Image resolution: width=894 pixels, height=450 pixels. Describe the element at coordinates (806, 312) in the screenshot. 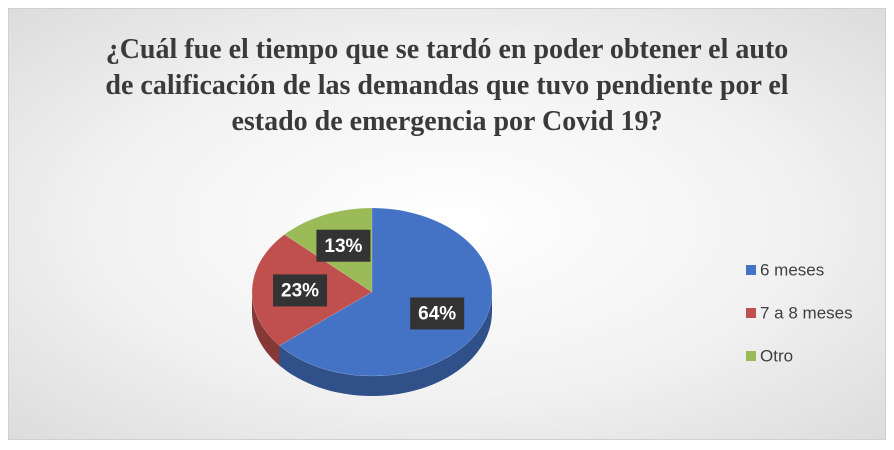

I see `legend-label: 7 a 8 meses` at that location.